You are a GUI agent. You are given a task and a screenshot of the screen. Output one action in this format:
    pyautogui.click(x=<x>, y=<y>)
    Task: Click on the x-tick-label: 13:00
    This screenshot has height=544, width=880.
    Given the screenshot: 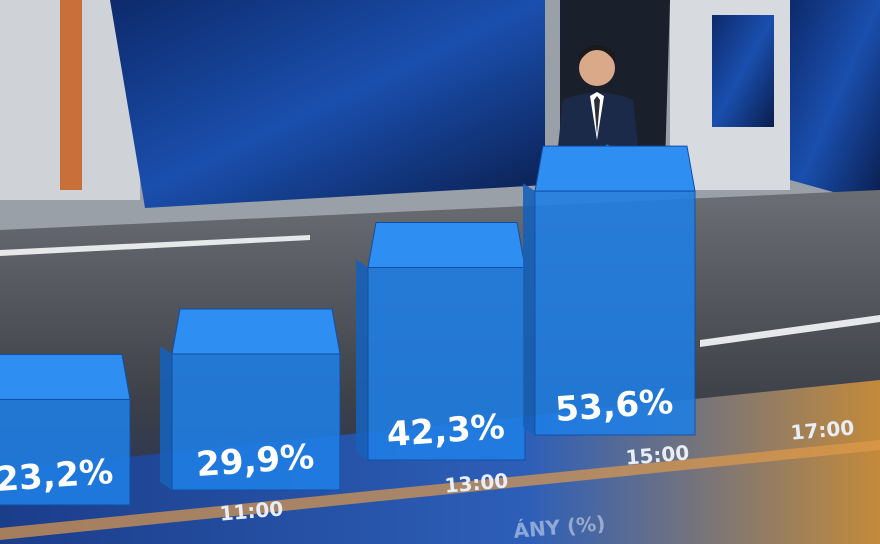 What is the action you would take?
    pyautogui.click(x=477, y=482)
    